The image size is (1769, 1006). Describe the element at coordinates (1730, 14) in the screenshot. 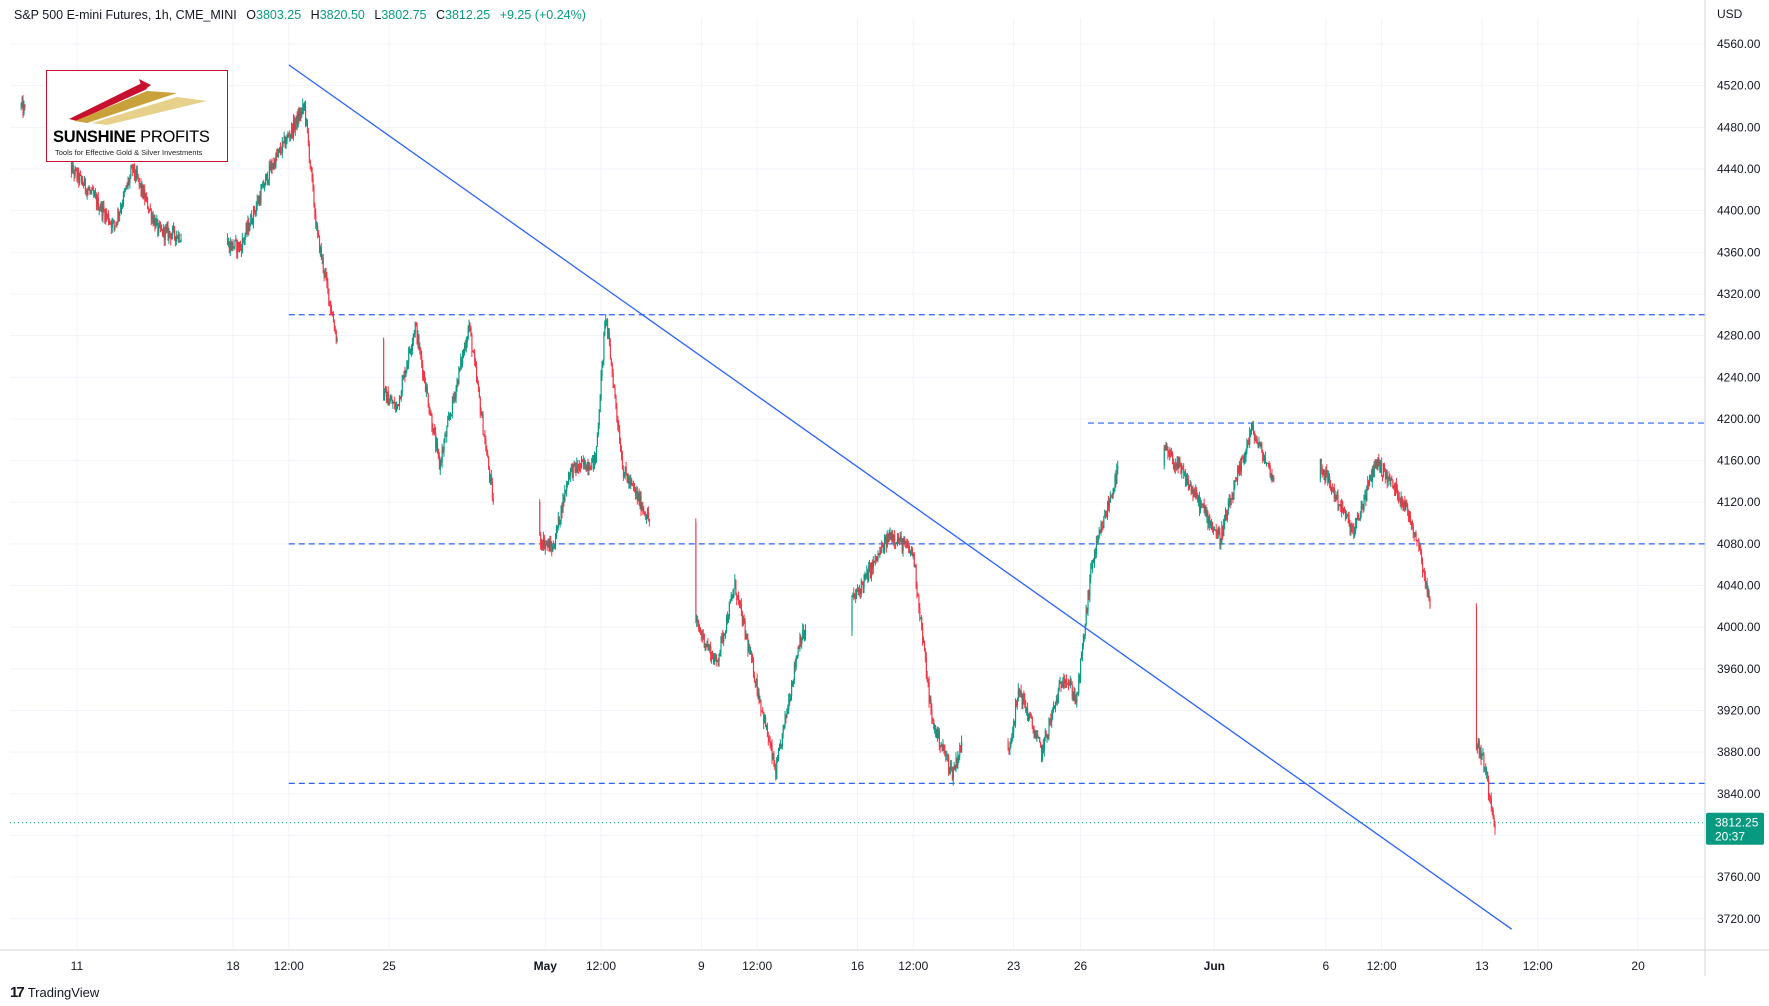

I see `currency-label: USD` at that location.